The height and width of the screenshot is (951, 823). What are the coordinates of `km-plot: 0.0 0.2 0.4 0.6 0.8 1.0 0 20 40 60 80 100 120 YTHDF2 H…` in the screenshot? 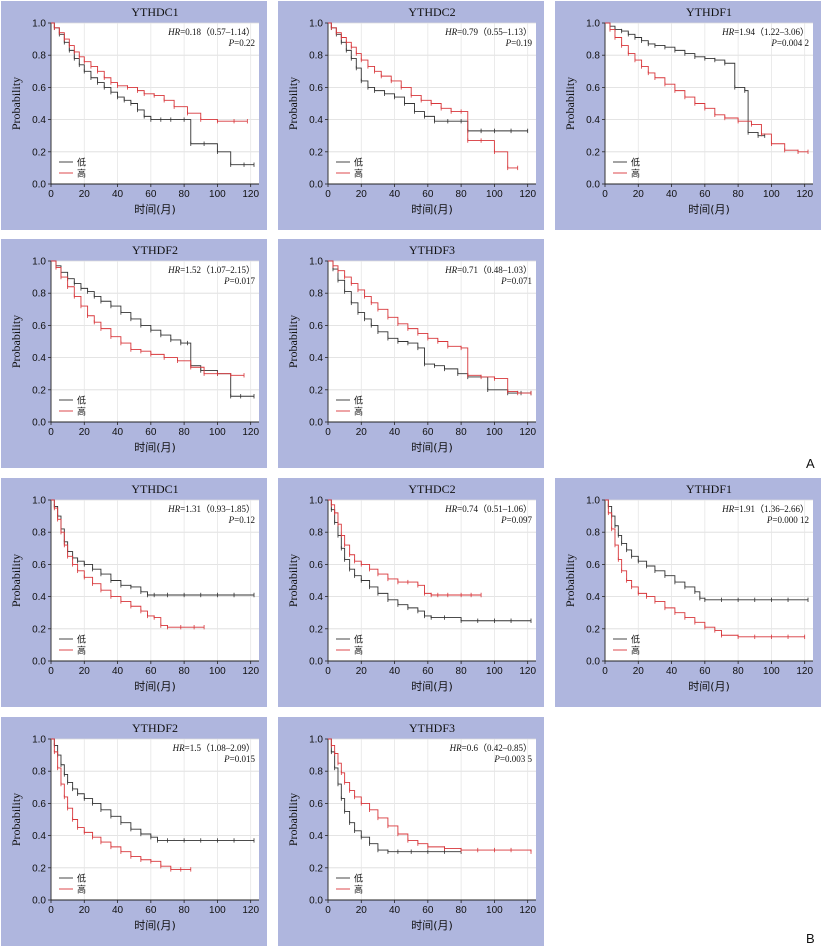 It's located at (134, 826).